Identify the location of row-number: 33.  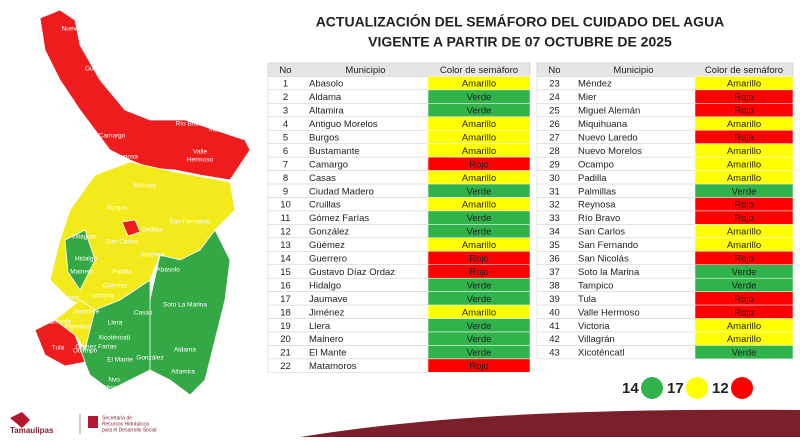
(554, 218).